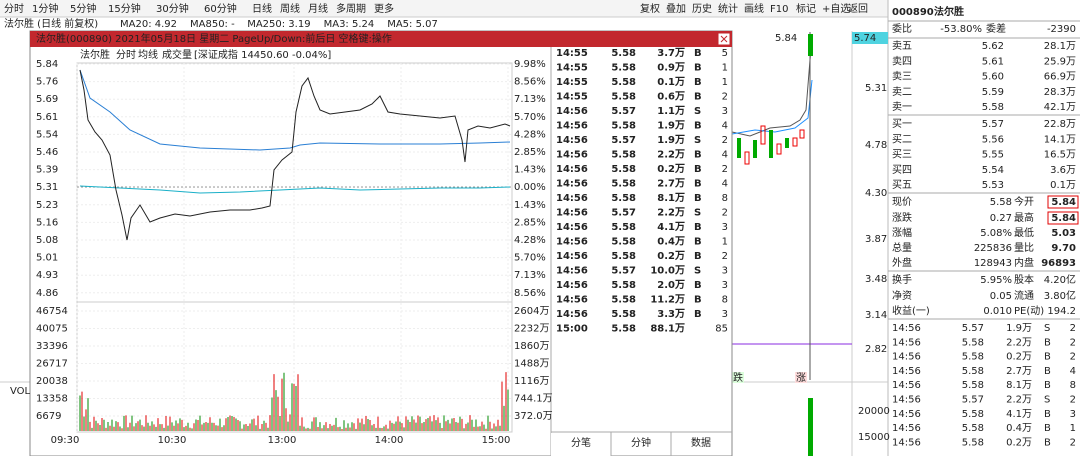 The image size is (1080, 456). What do you see at coordinates (724, 39) in the screenshot?
I see `close-icon` at bounding box center [724, 39].